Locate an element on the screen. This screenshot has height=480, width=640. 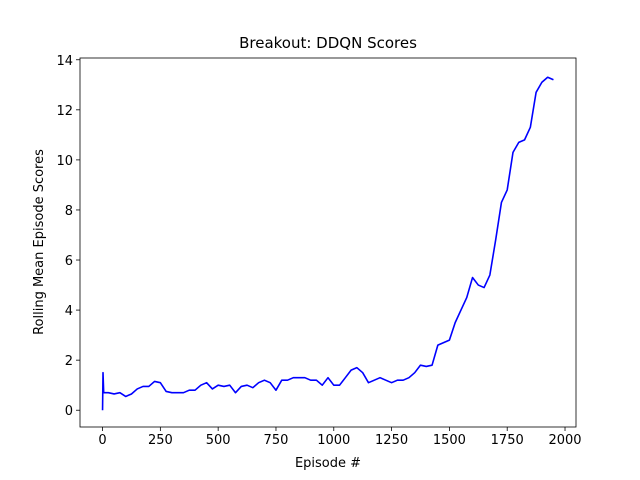
y-tick-label: 4 is located at coordinates (69, 311).